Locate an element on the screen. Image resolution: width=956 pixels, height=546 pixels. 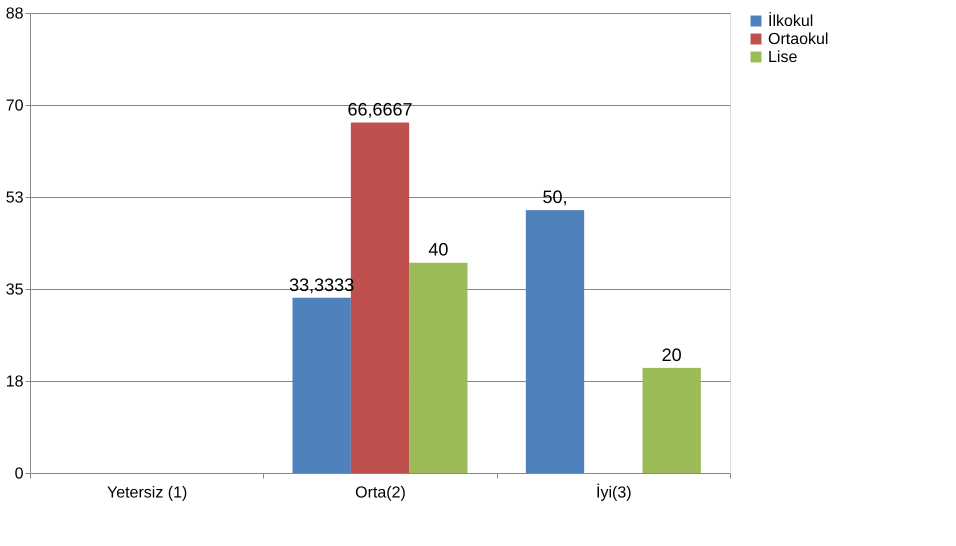
y-tick-label: 0 is located at coordinates (19, 474).